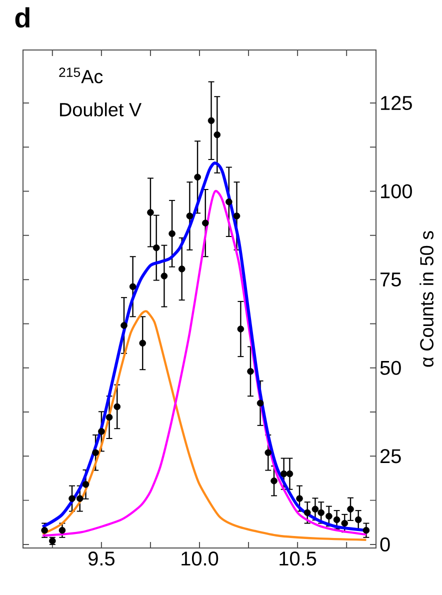  I want to click on y-tick-label: 125, so click(396, 103).